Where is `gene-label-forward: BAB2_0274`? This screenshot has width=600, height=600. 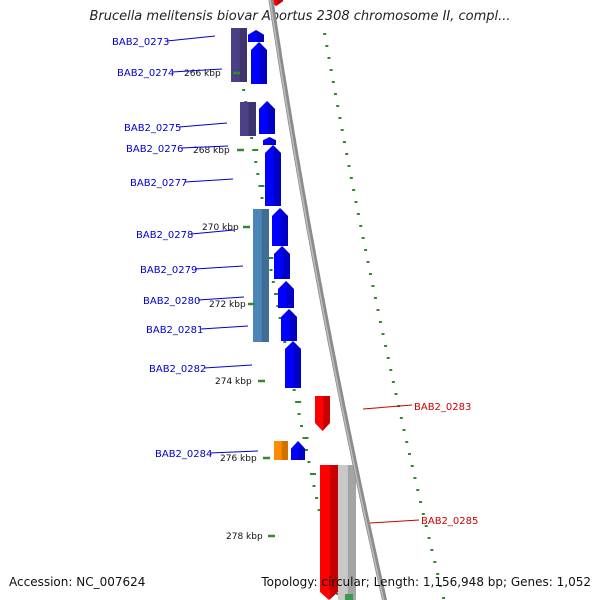 gene-label-forward: BAB2_0274 is located at coordinates (145, 73).